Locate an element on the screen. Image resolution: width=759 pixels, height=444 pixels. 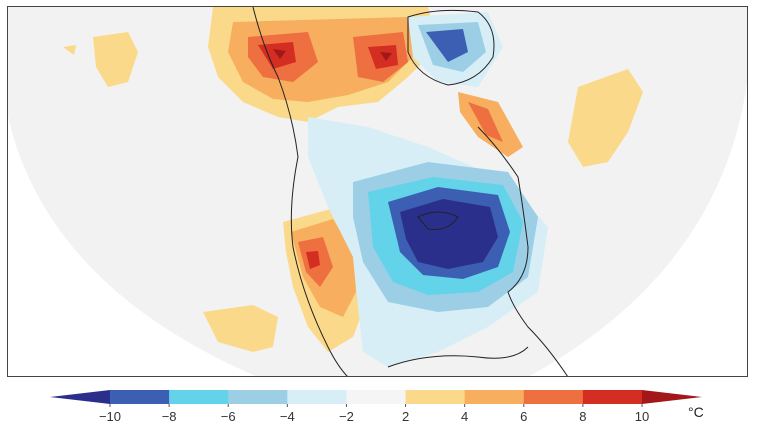
colorbar-unit-label: °C is located at coordinates (696, 412).